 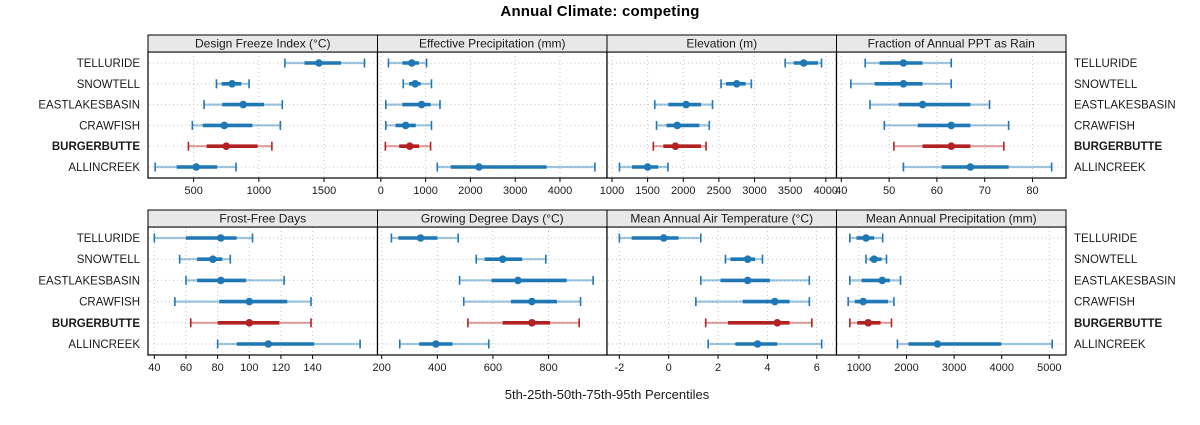 What do you see at coordinates (262, 219) in the screenshot?
I see `panel-title: Frost-Free Days` at bounding box center [262, 219].